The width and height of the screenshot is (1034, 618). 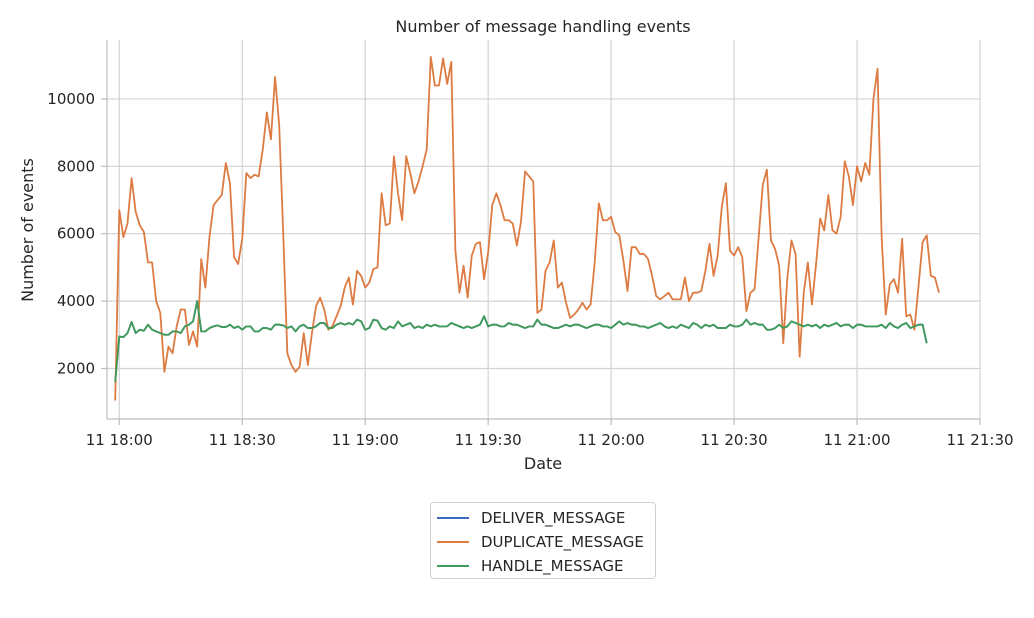 What do you see at coordinates (979, 440) in the screenshot?
I see `x-tick-label: 11 21:30` at bounding box center [979, 440].